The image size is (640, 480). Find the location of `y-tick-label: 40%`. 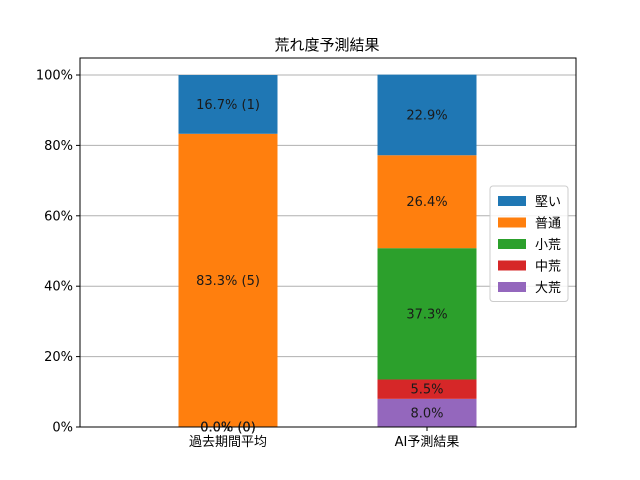

y-tick-label: 40% is located at coordinates (58, 287).